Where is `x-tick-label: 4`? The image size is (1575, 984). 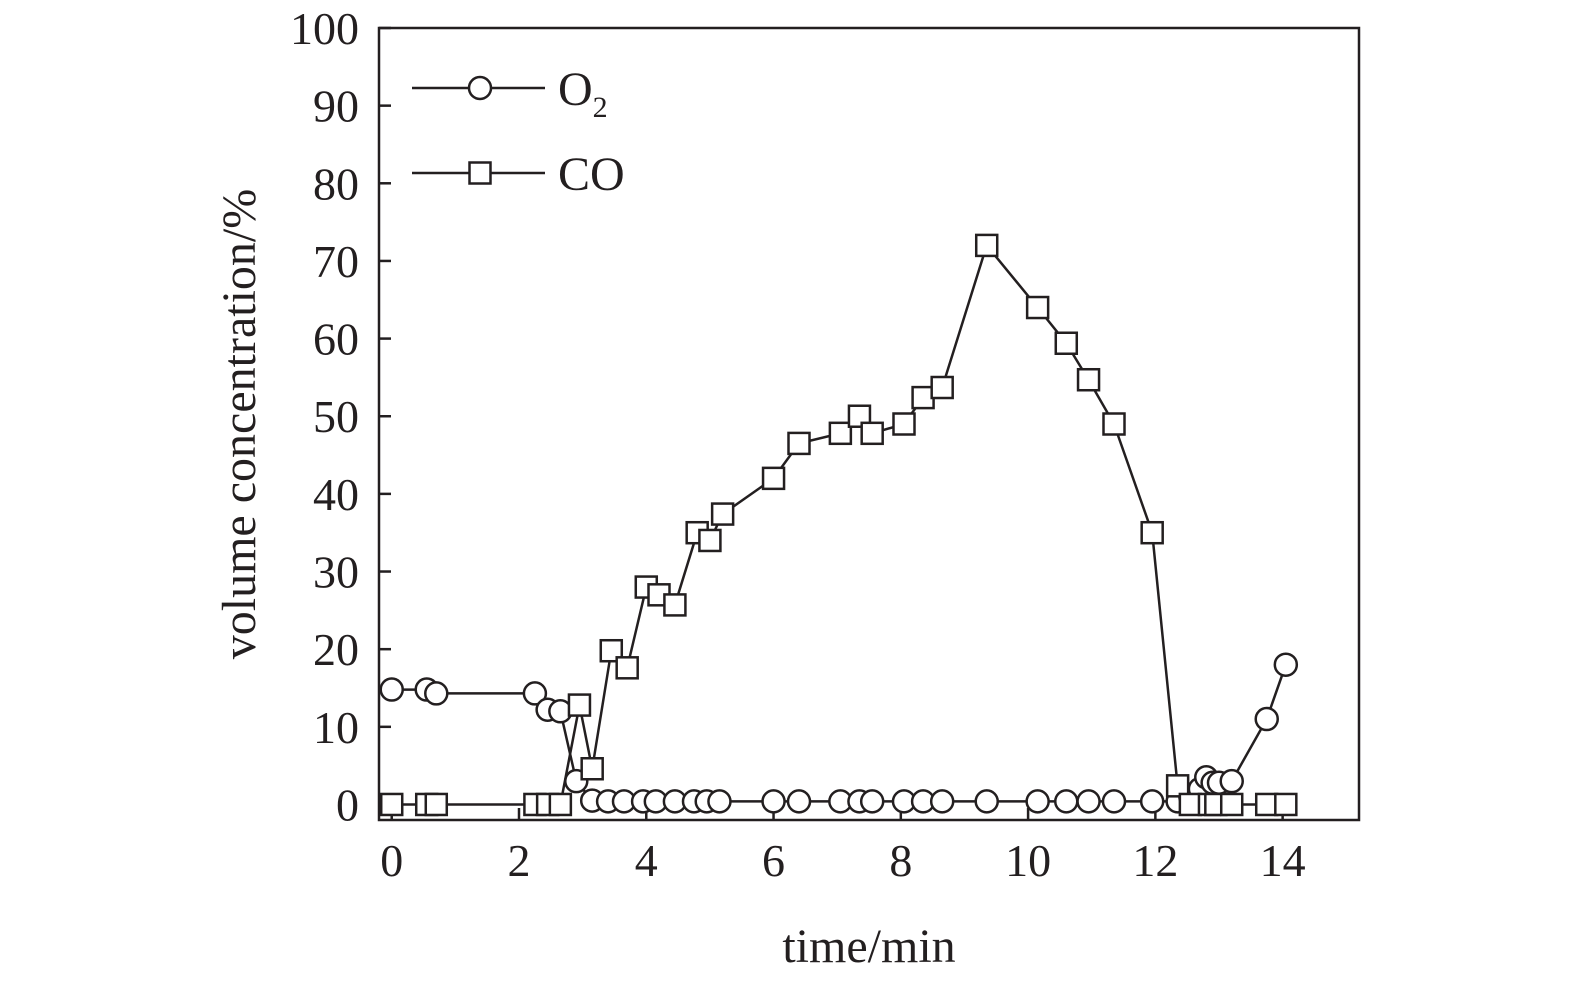
x-tick-label: 4 is located at coordinates (646, 860).